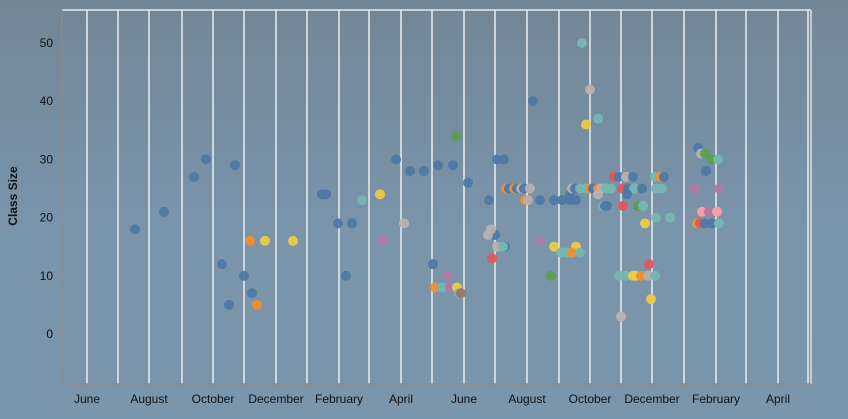 The image size is (848, 419). Describe the element at coordinates (47, 276) in the screenshot. I see `y-tick-label: 10` at that location.